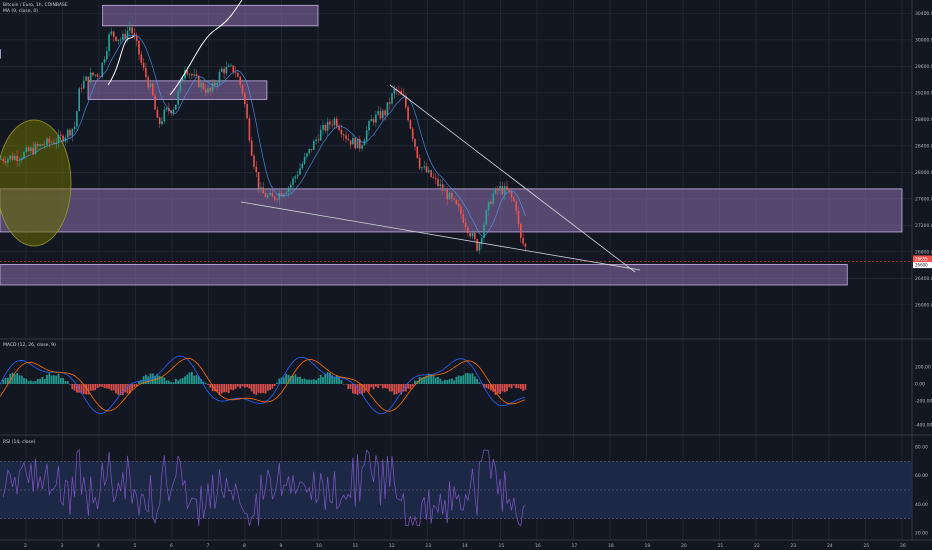 This screenshot has width=932, height=550. What do you see at coordinates (281, 546) in the screenshot?
I see `time-tick-label: 9` at bounding box center [281, 546].